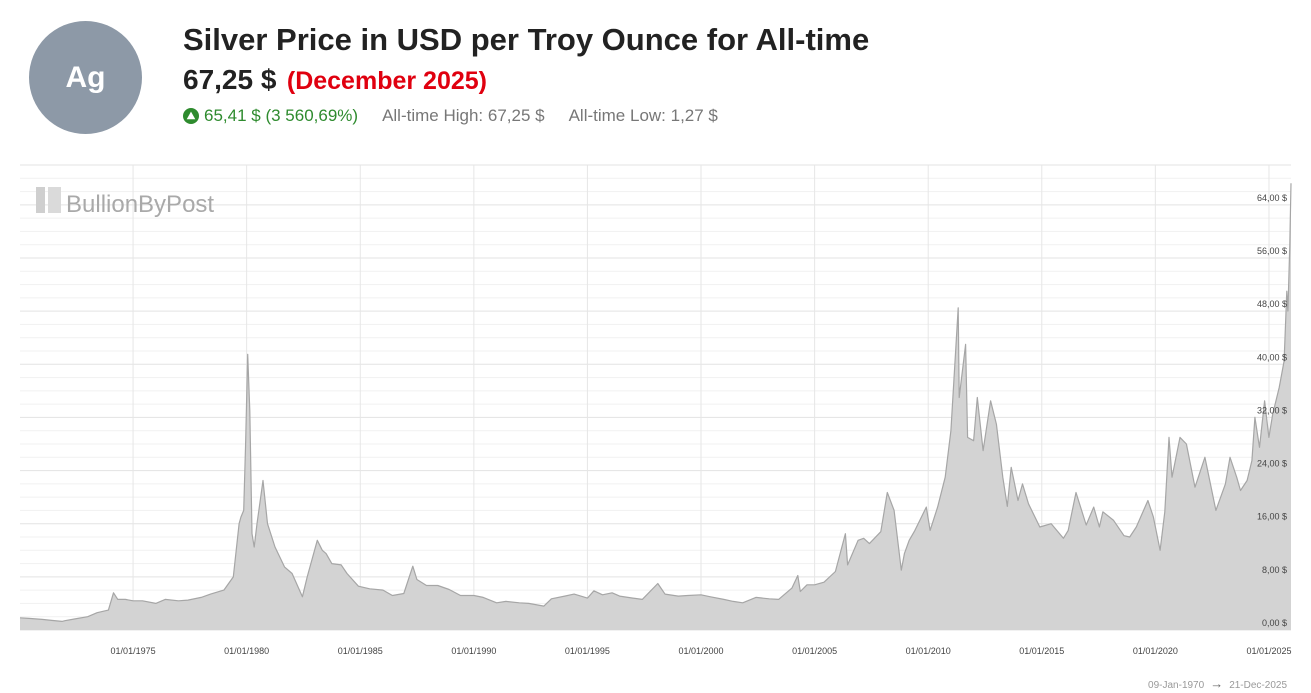  I want to click on date-range: 09-Jan-1970 → 21-Dec-2025, so click(1217, 683).